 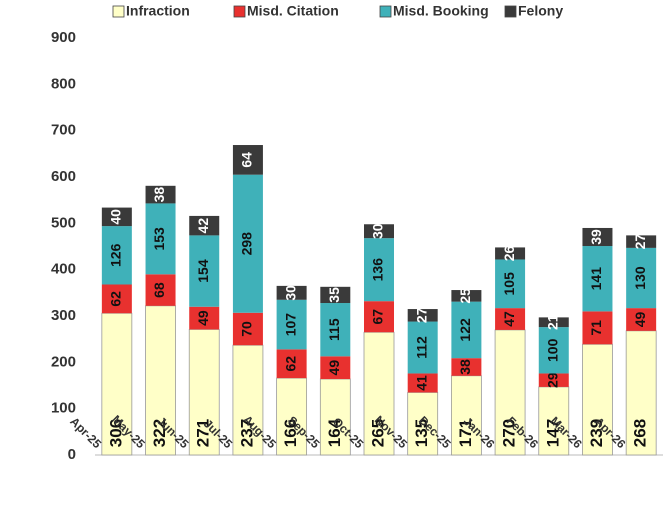 What do you see at coordinates (421, 433) in the screenshot?
I see `value-label: 135` at bounding box center [421, 433].